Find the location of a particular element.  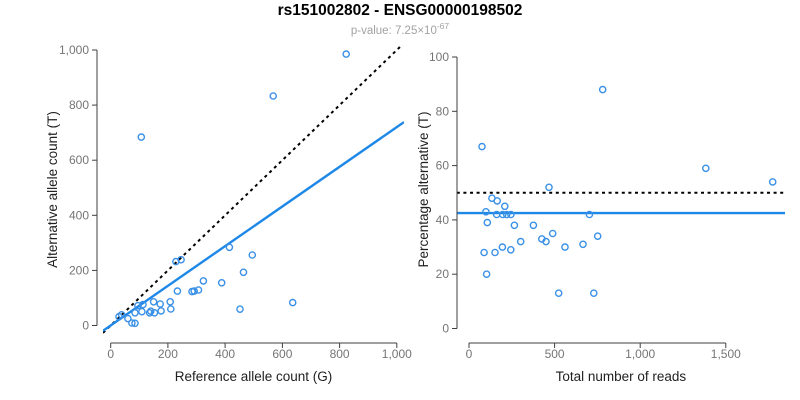

x-tick-label: 200 is located at coordinates (168, 354).